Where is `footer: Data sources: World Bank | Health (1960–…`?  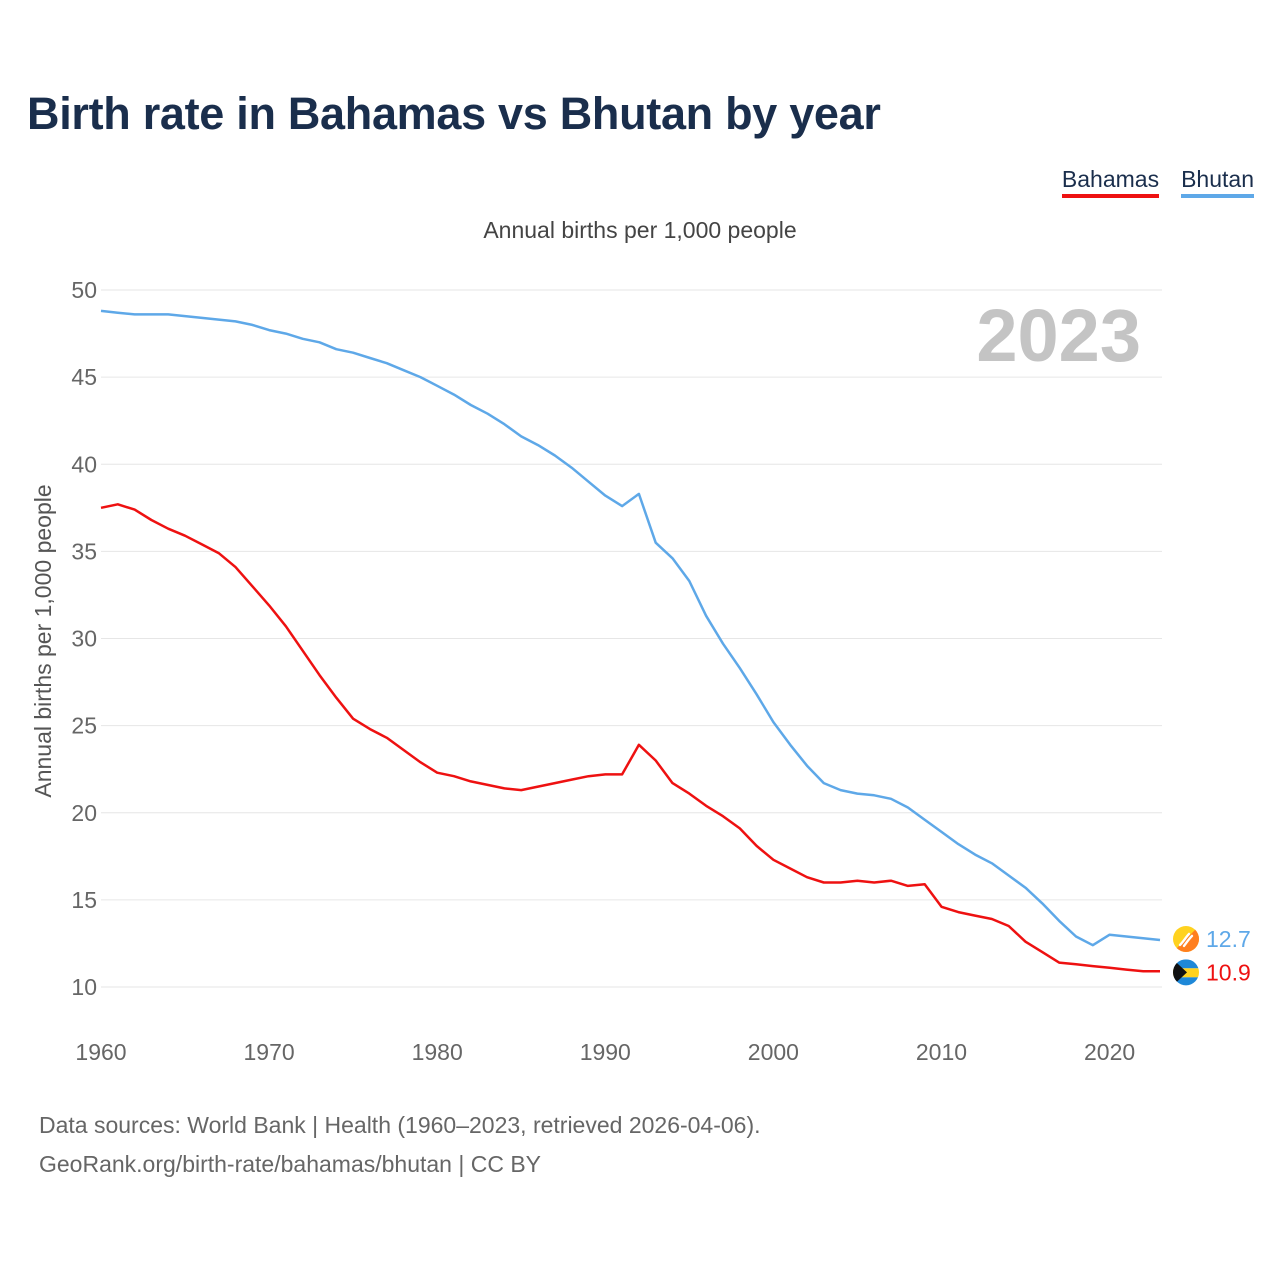 footer: Data sources: World Bank | Health (1960–… is located at coordinates (400, 1145).